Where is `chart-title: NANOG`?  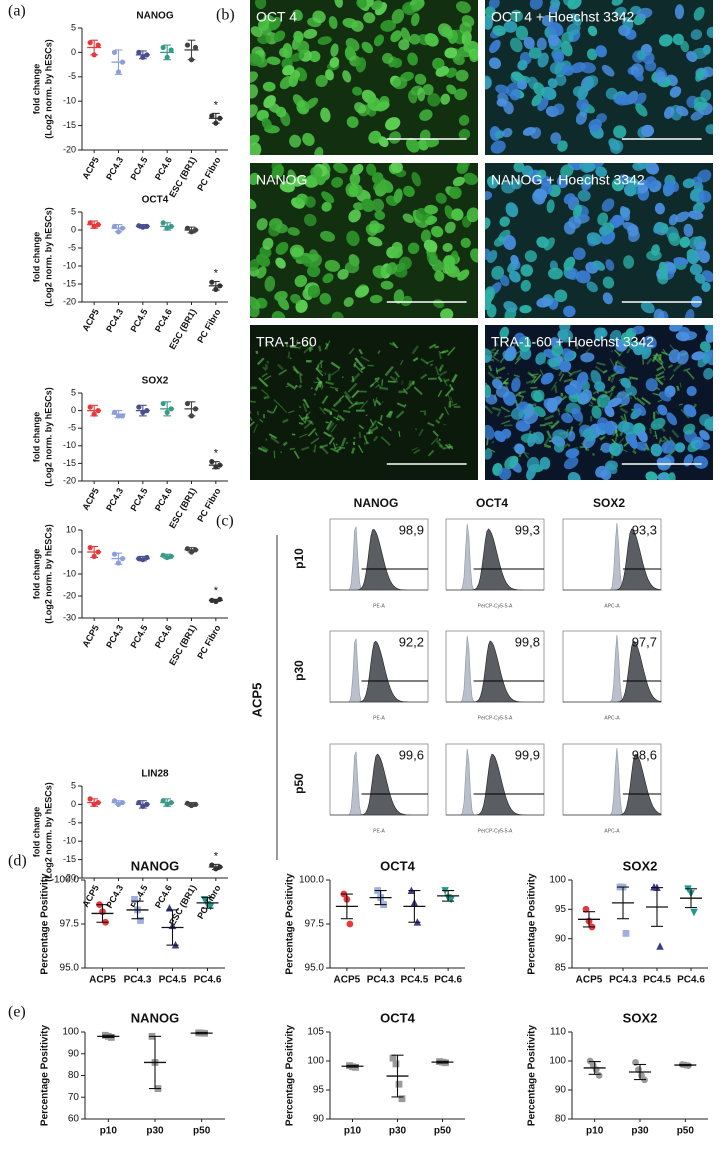 chart-title: NANOG is located at coordinates (154, 16).